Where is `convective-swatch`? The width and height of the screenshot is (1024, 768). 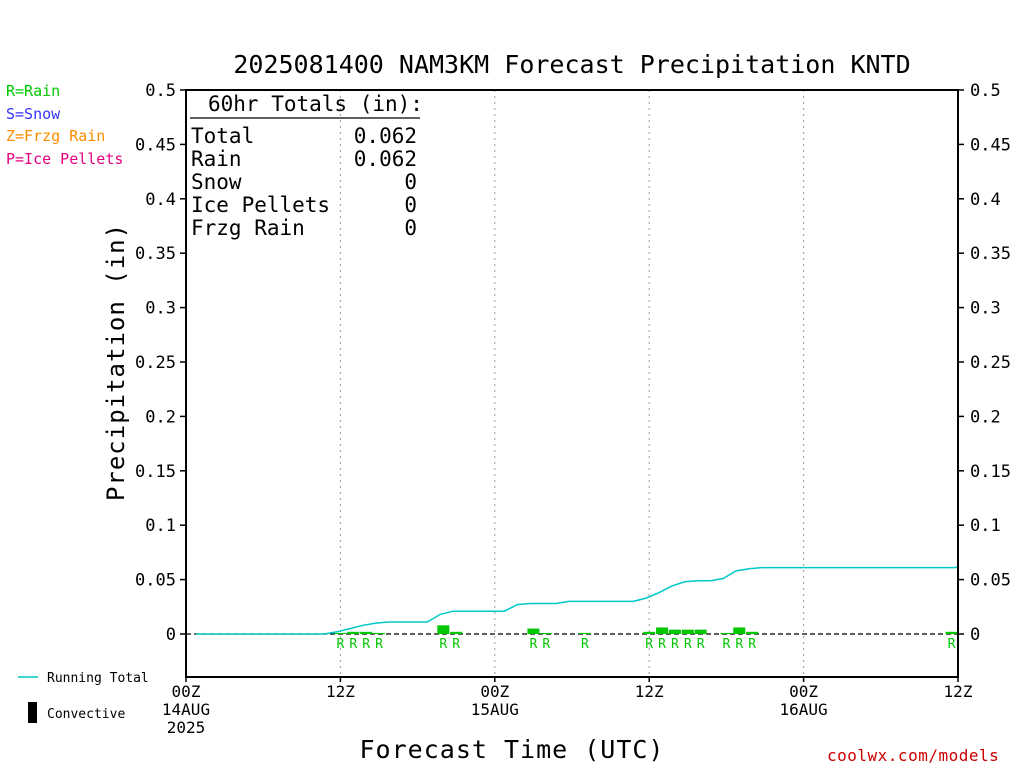
convective-swatch is located at coordinates (32, 712).